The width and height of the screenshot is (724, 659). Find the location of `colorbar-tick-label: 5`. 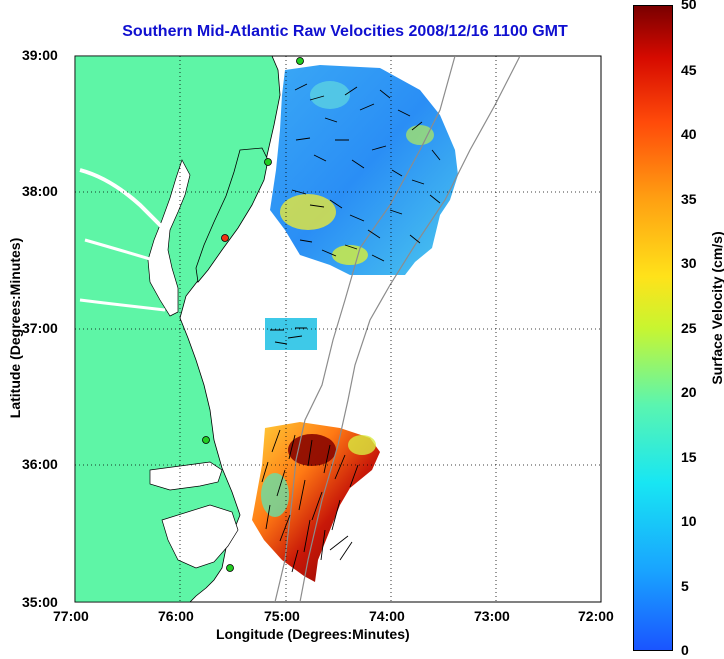

colorbar-tick-label: 5 is located at coordinates (685, 586).